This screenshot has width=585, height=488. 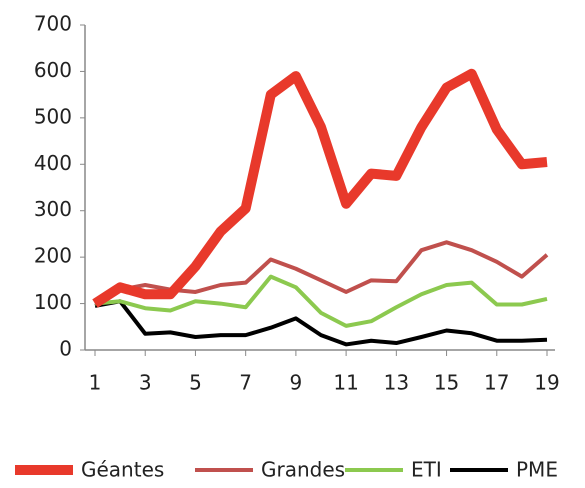 What do you see at coordinates (546, 383) in the screenshot?
I see `x-tick-label: 19` at bounding box center [546, 383].